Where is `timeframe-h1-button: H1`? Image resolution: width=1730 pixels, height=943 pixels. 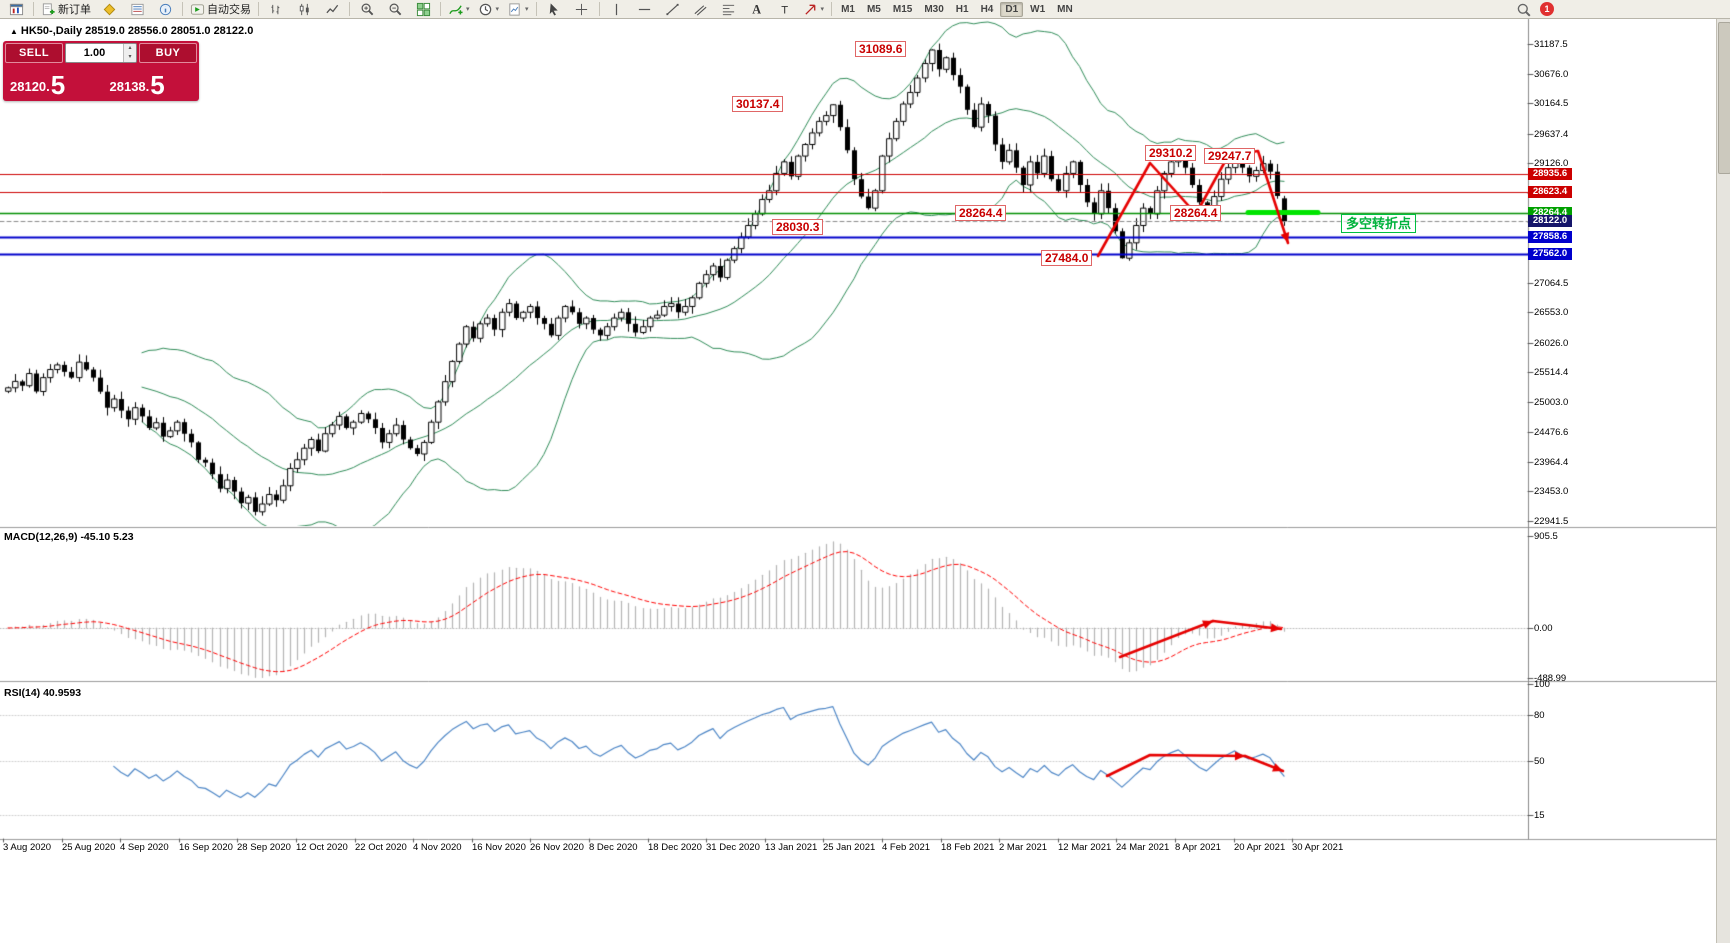
timeframe-h1-button: H1 is located at coordinates (962, 9).